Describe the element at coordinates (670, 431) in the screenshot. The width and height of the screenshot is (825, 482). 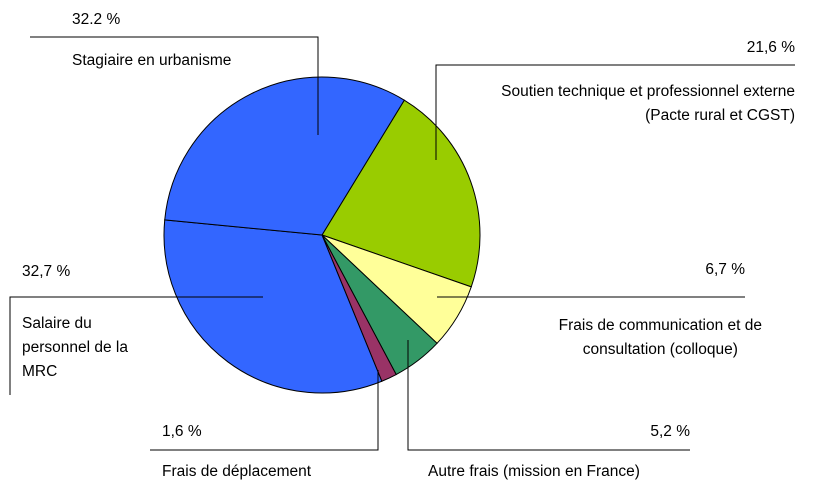
I see `value-label: 5,2 %` at that location.